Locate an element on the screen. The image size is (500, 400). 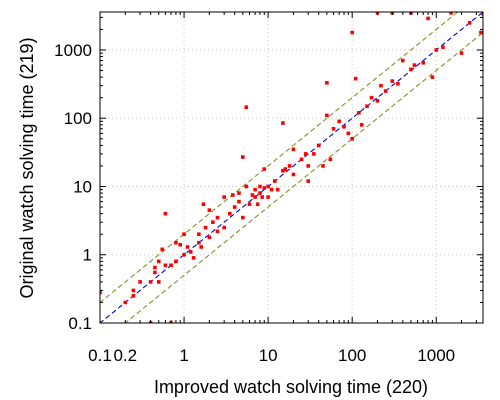
x-tick-label: 10 is located at coordinates (268, 355).